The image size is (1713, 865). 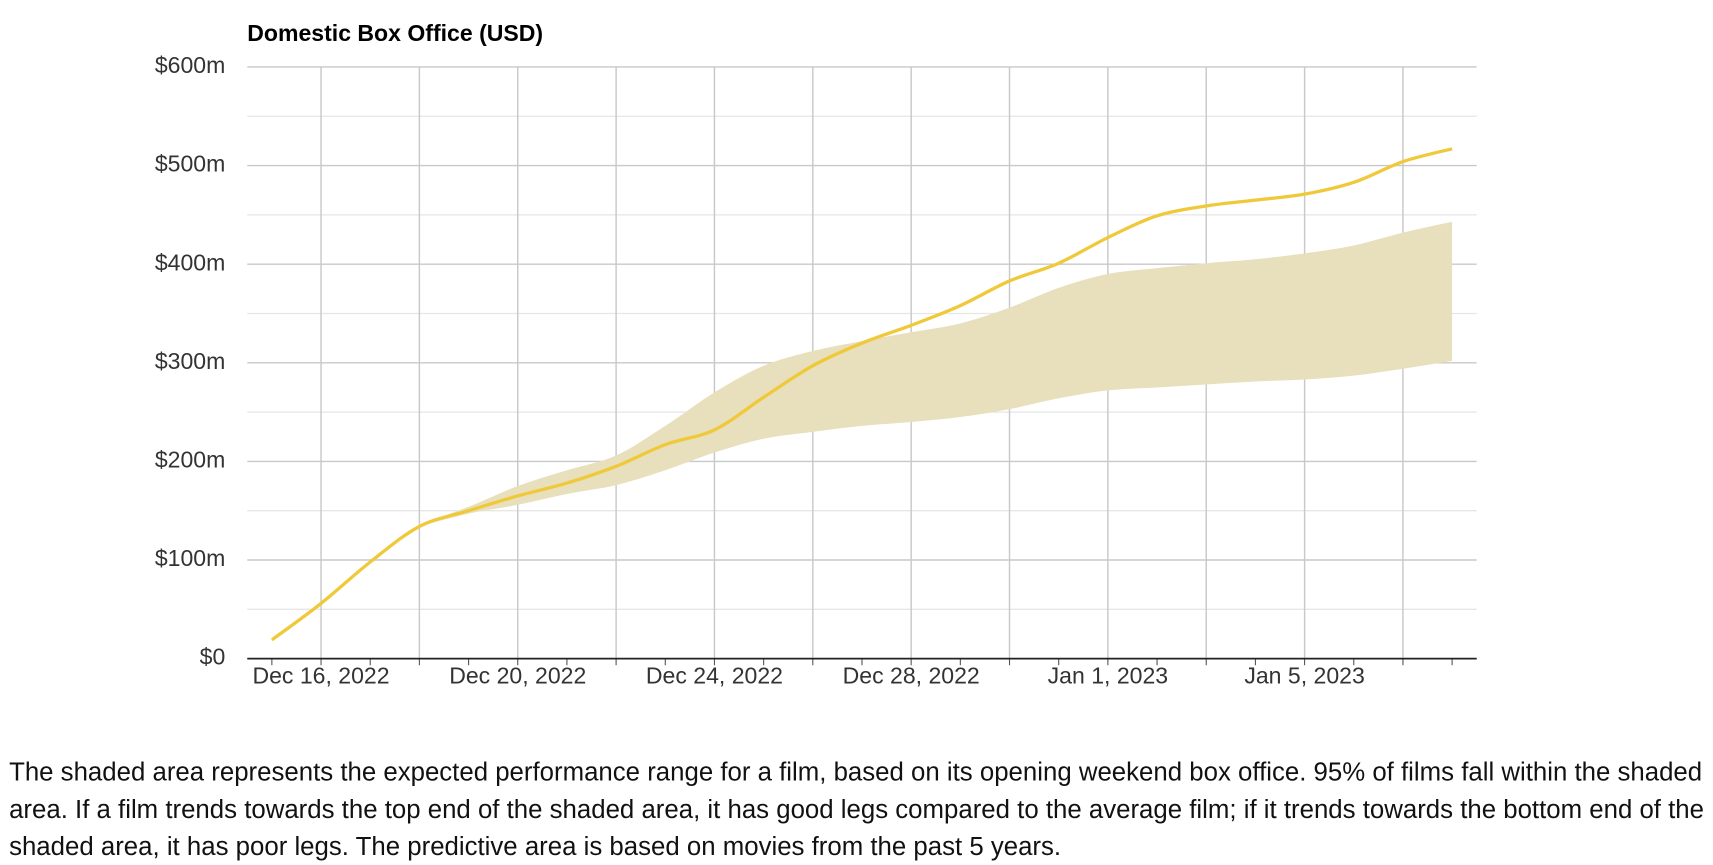 What do you see at coordinates (320, 675) in the screenshot?
I see `x-tick-label: Dec 16, 2022` at bounding box center [320, 675].